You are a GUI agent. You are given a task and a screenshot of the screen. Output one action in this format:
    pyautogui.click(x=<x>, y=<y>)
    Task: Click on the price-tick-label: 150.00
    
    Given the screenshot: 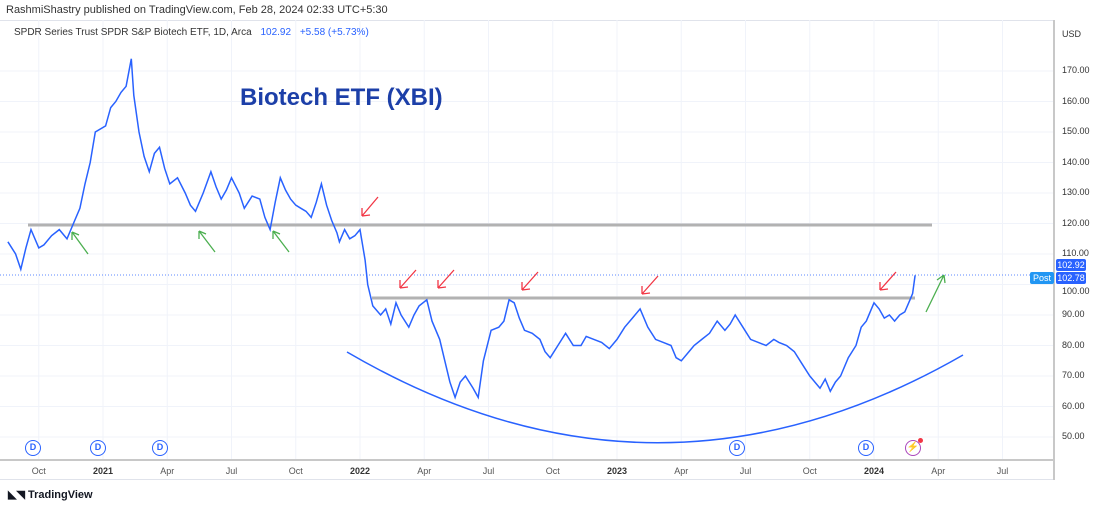 What is the action you would take?
    pyautogui.click(x=1076, y=131)
    